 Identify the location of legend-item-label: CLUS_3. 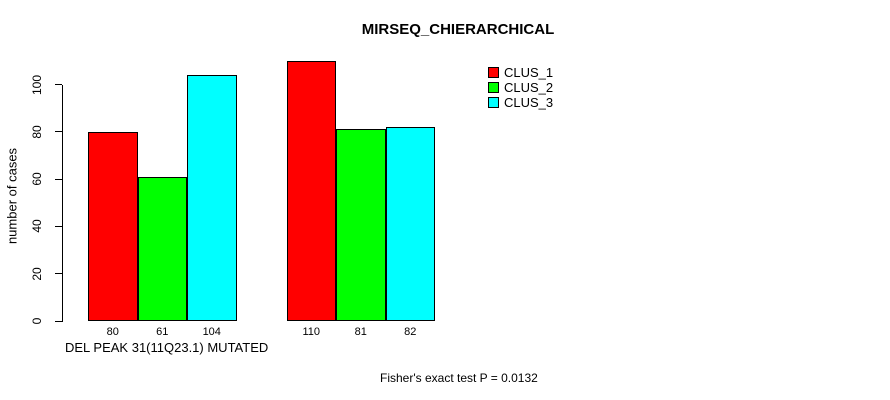
(529, 102).